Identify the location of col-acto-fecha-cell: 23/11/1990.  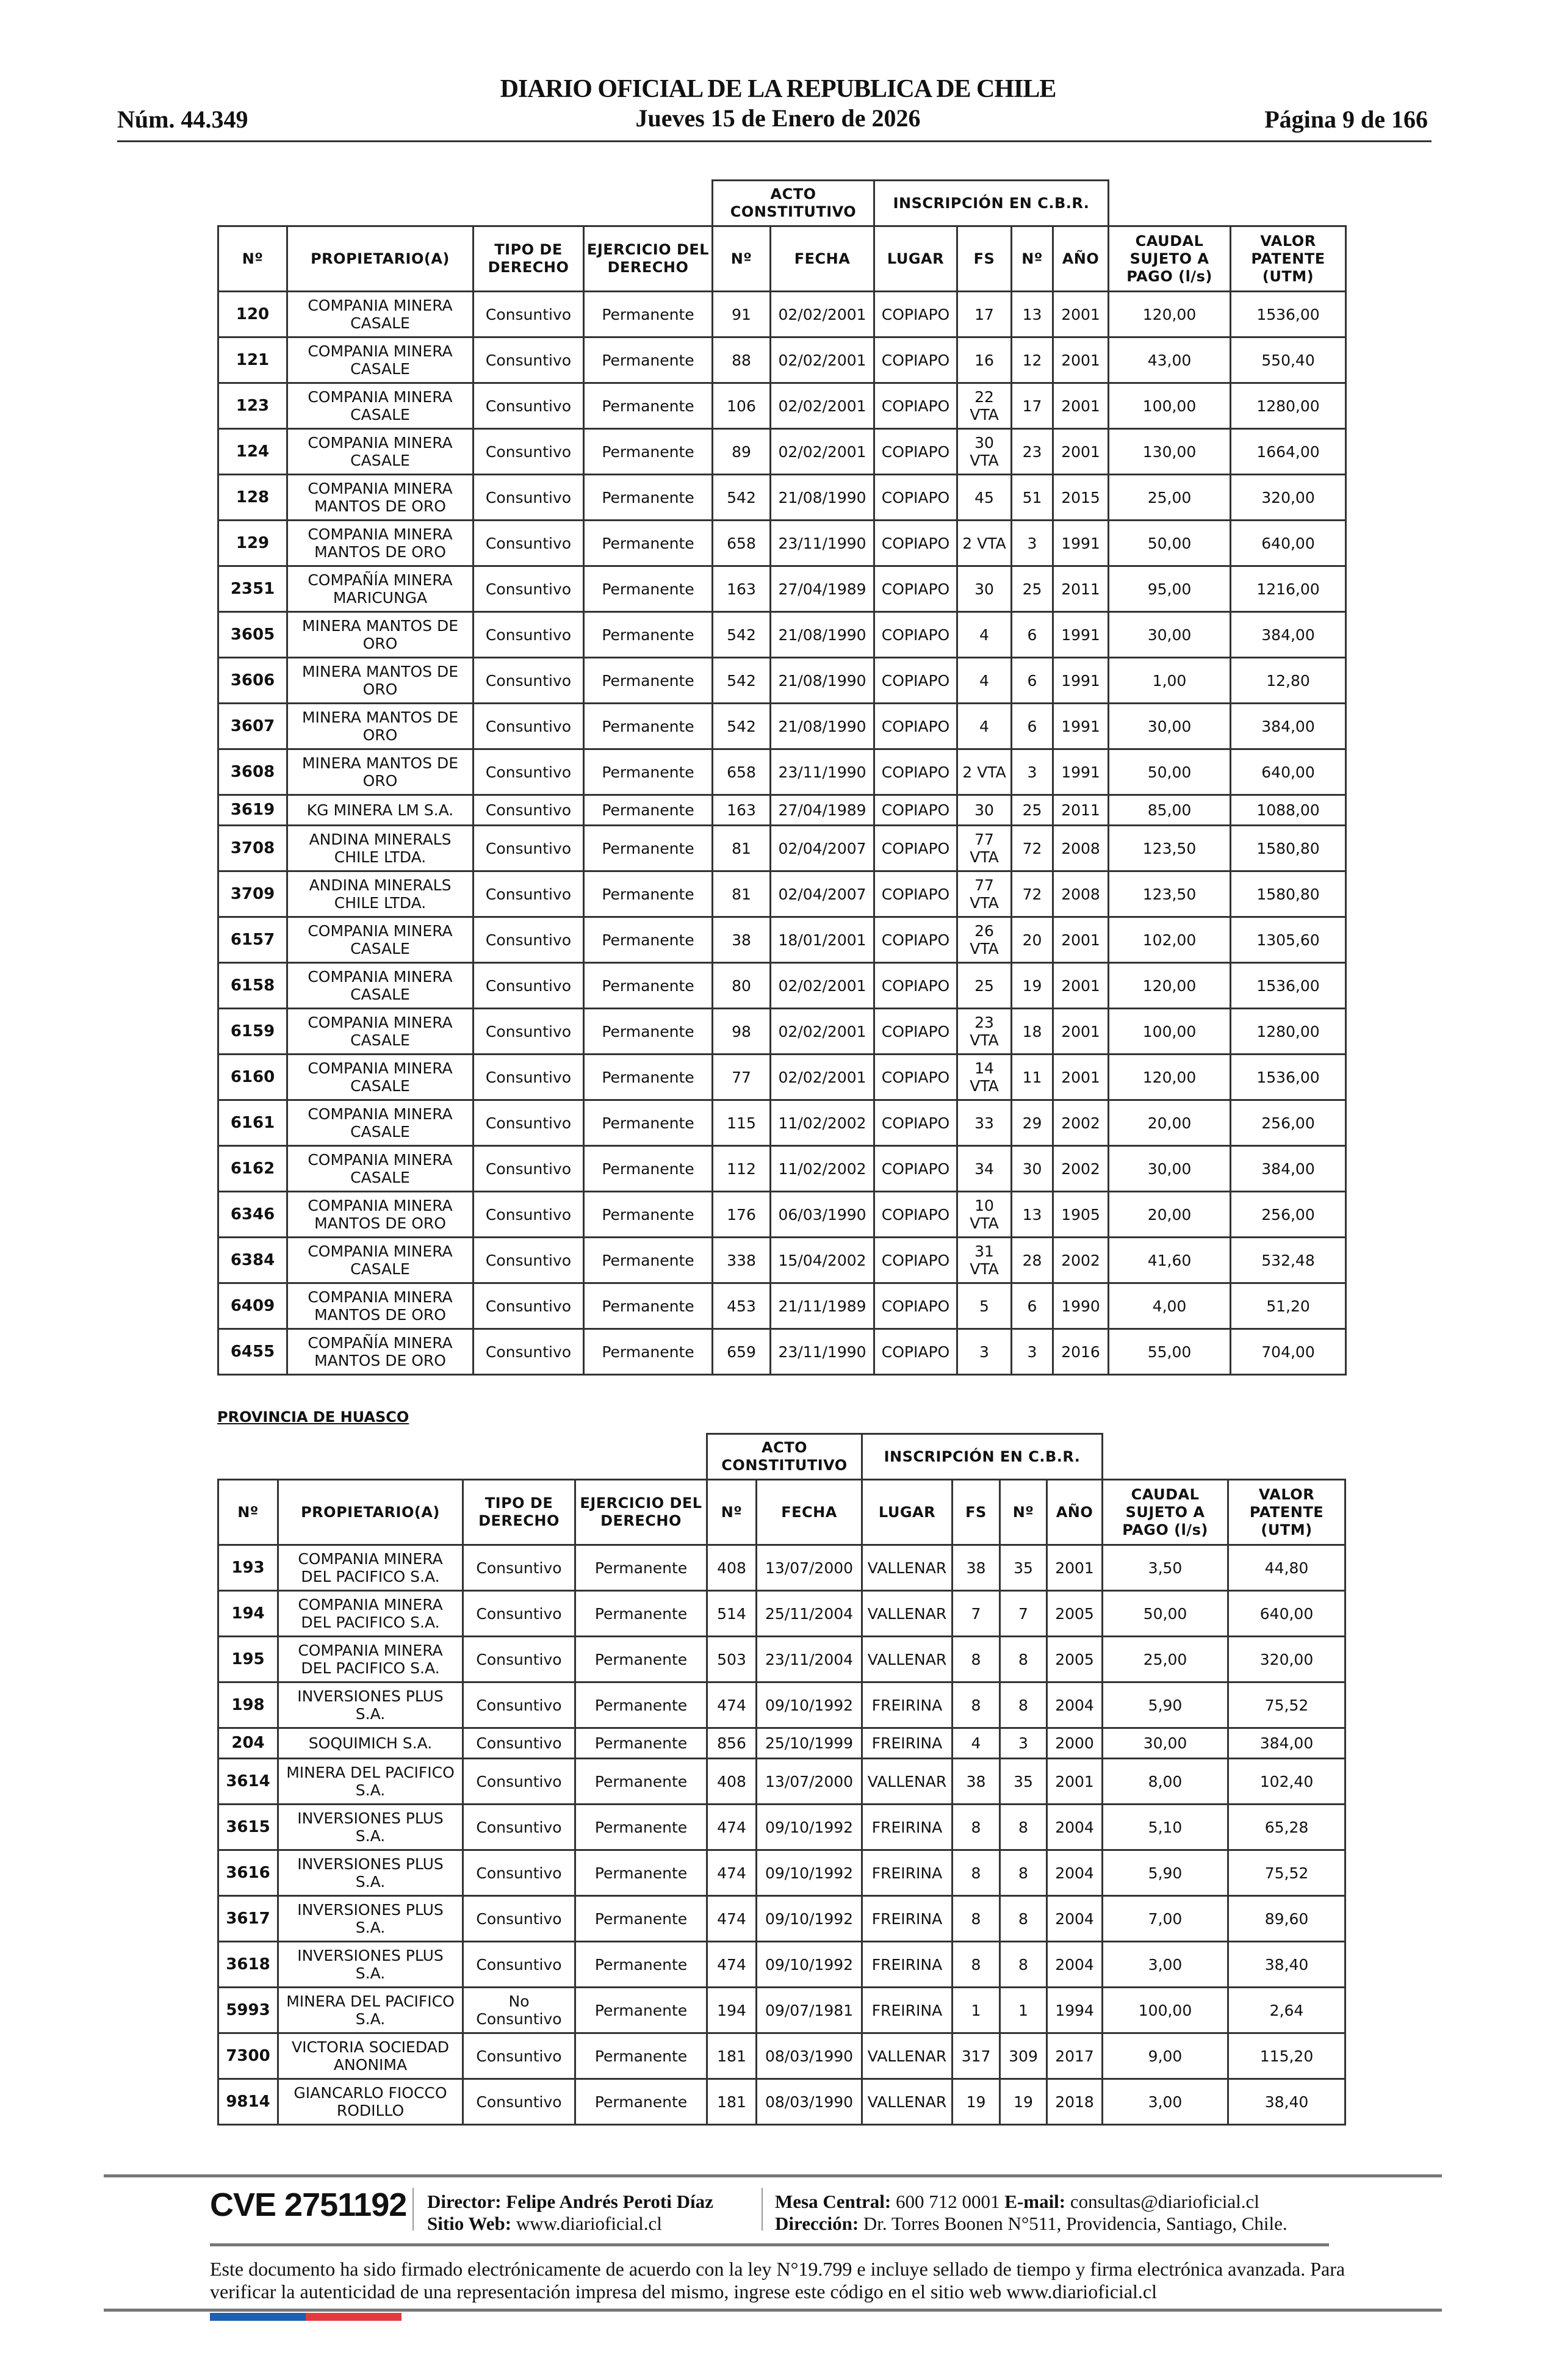
(822, 1352).